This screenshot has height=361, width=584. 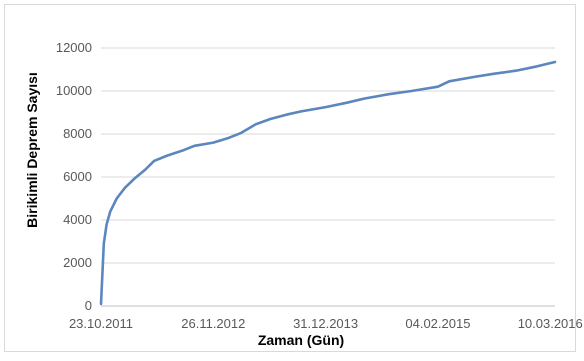 What do you see at coordinates (77, 133) in the screenshot?
I see `y-tick-label: 8000` at bounding box center [77, 133].